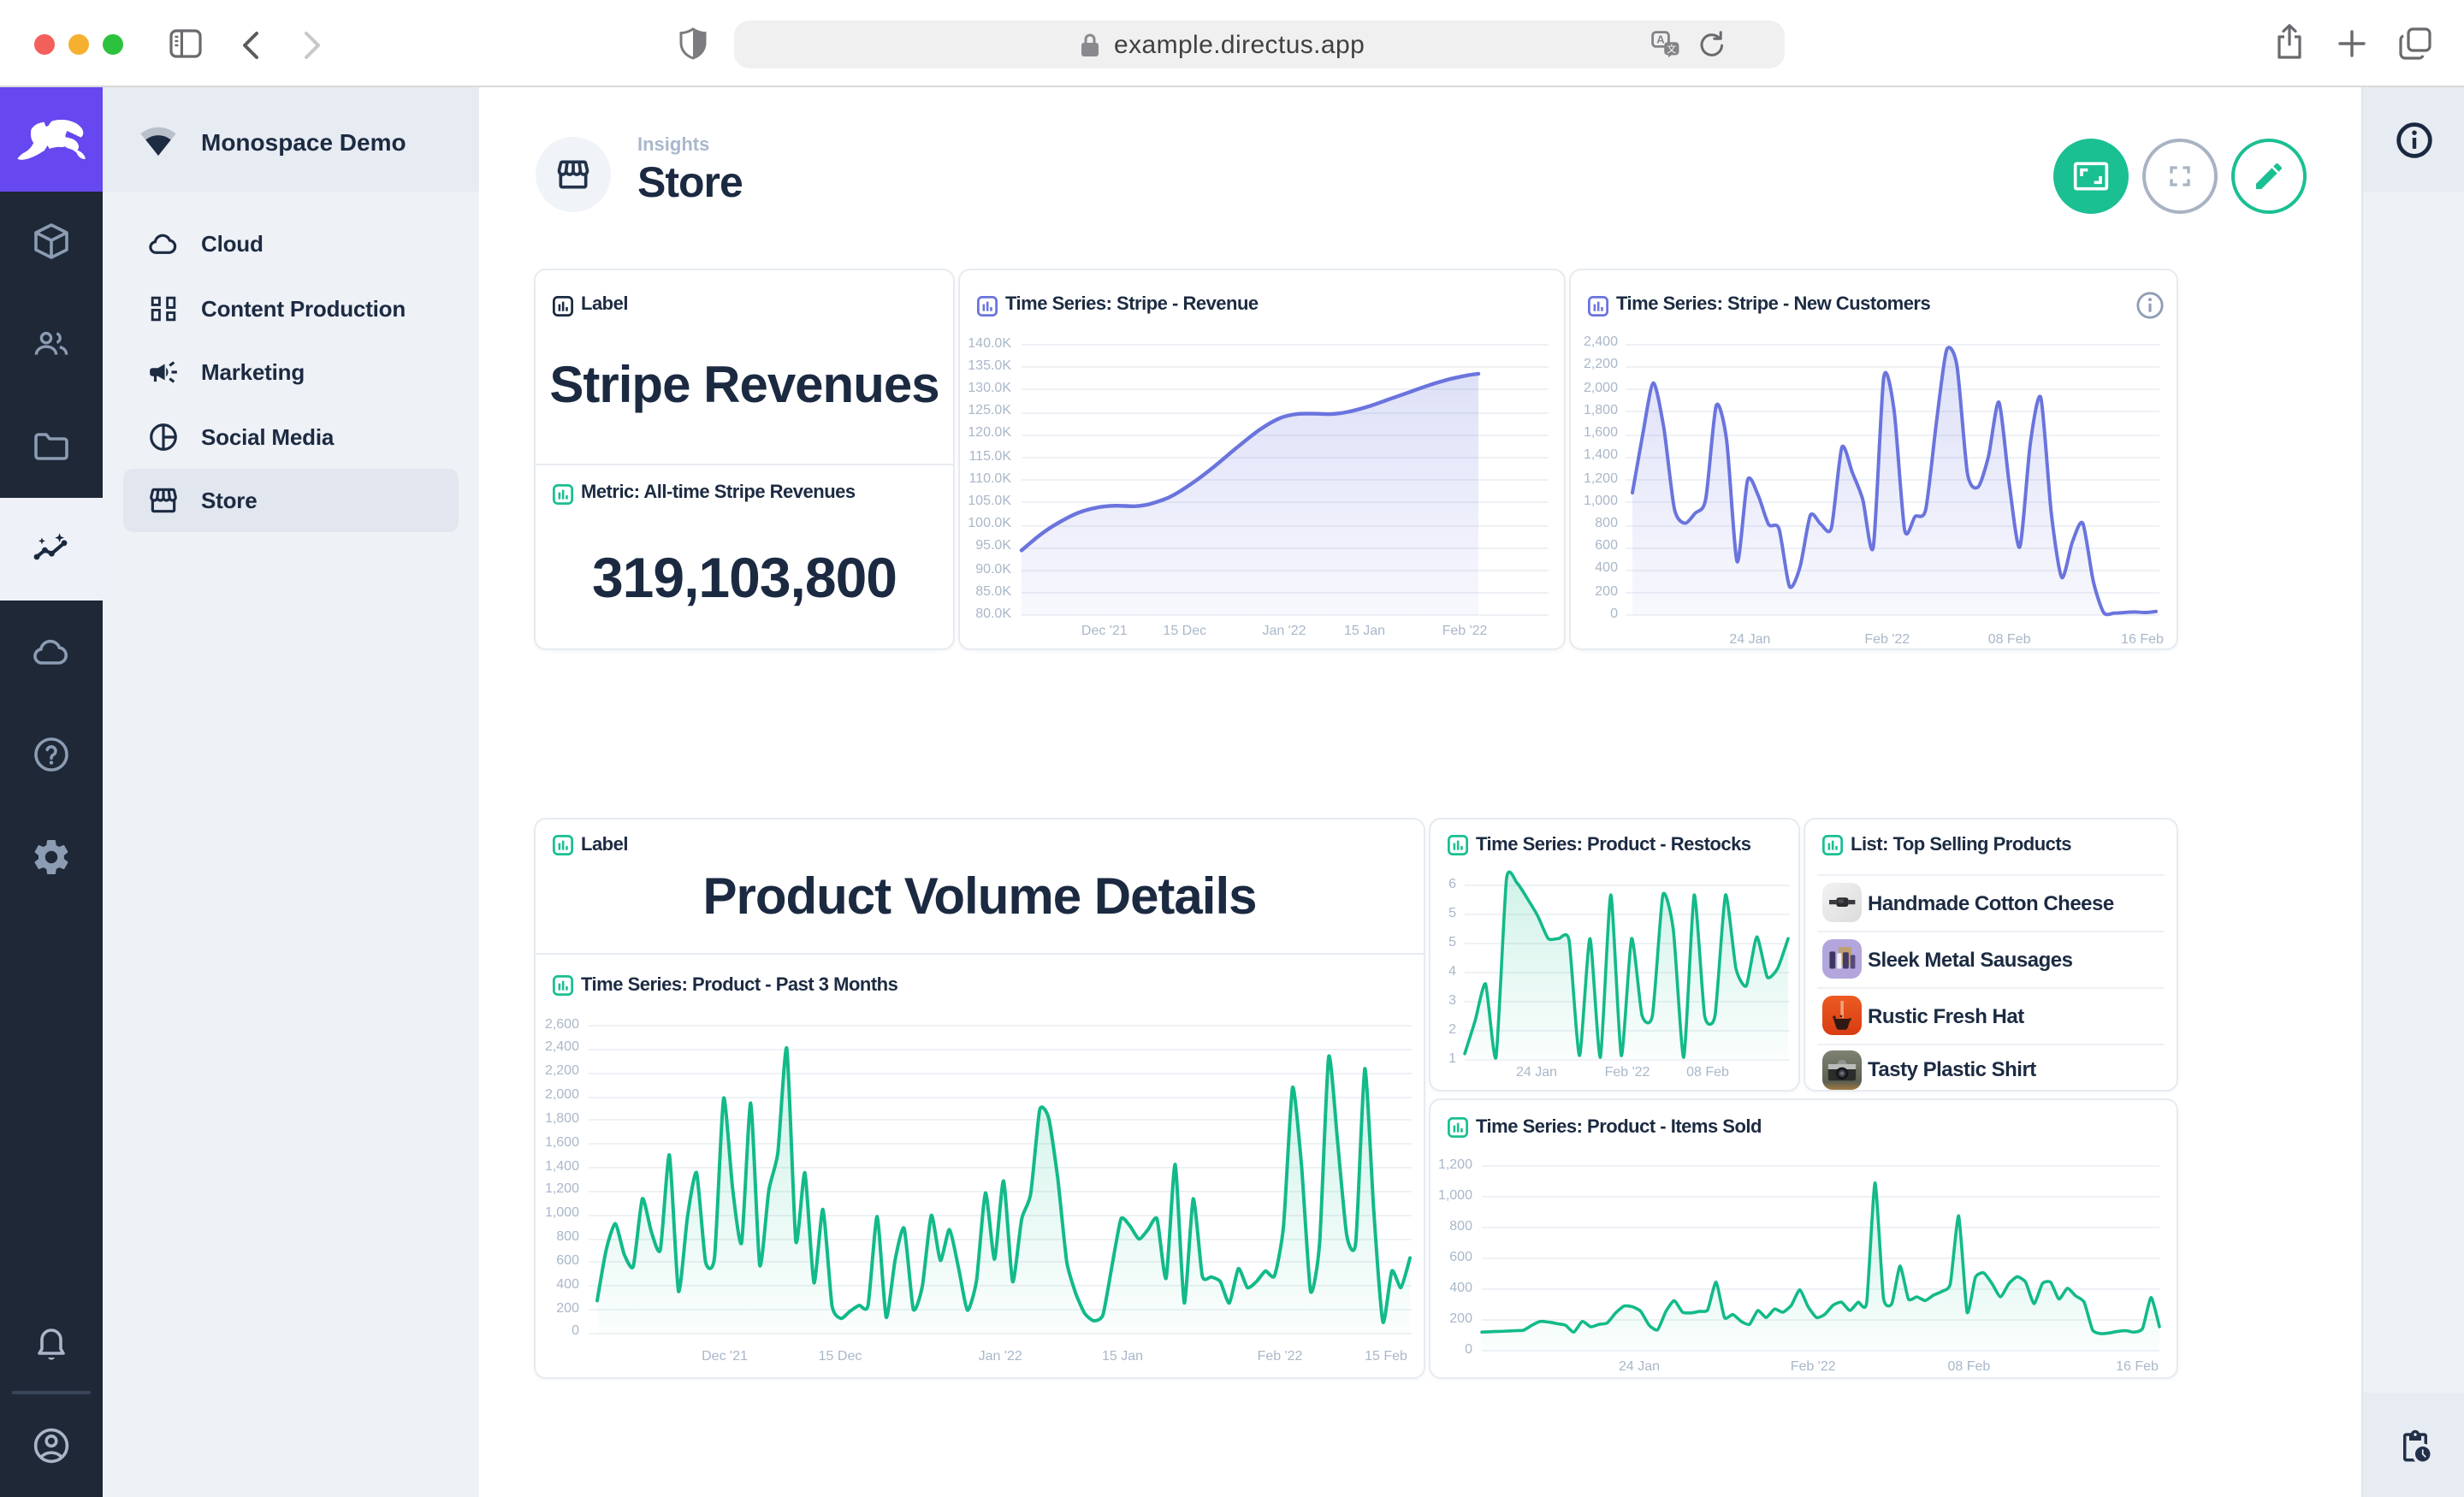 The width and height of the screenshot is (2464, 1497). What do you see at coordinates (1671, 48) in the screenshot?
I see `svg-text: 文` at bounding box center [1671, 48].